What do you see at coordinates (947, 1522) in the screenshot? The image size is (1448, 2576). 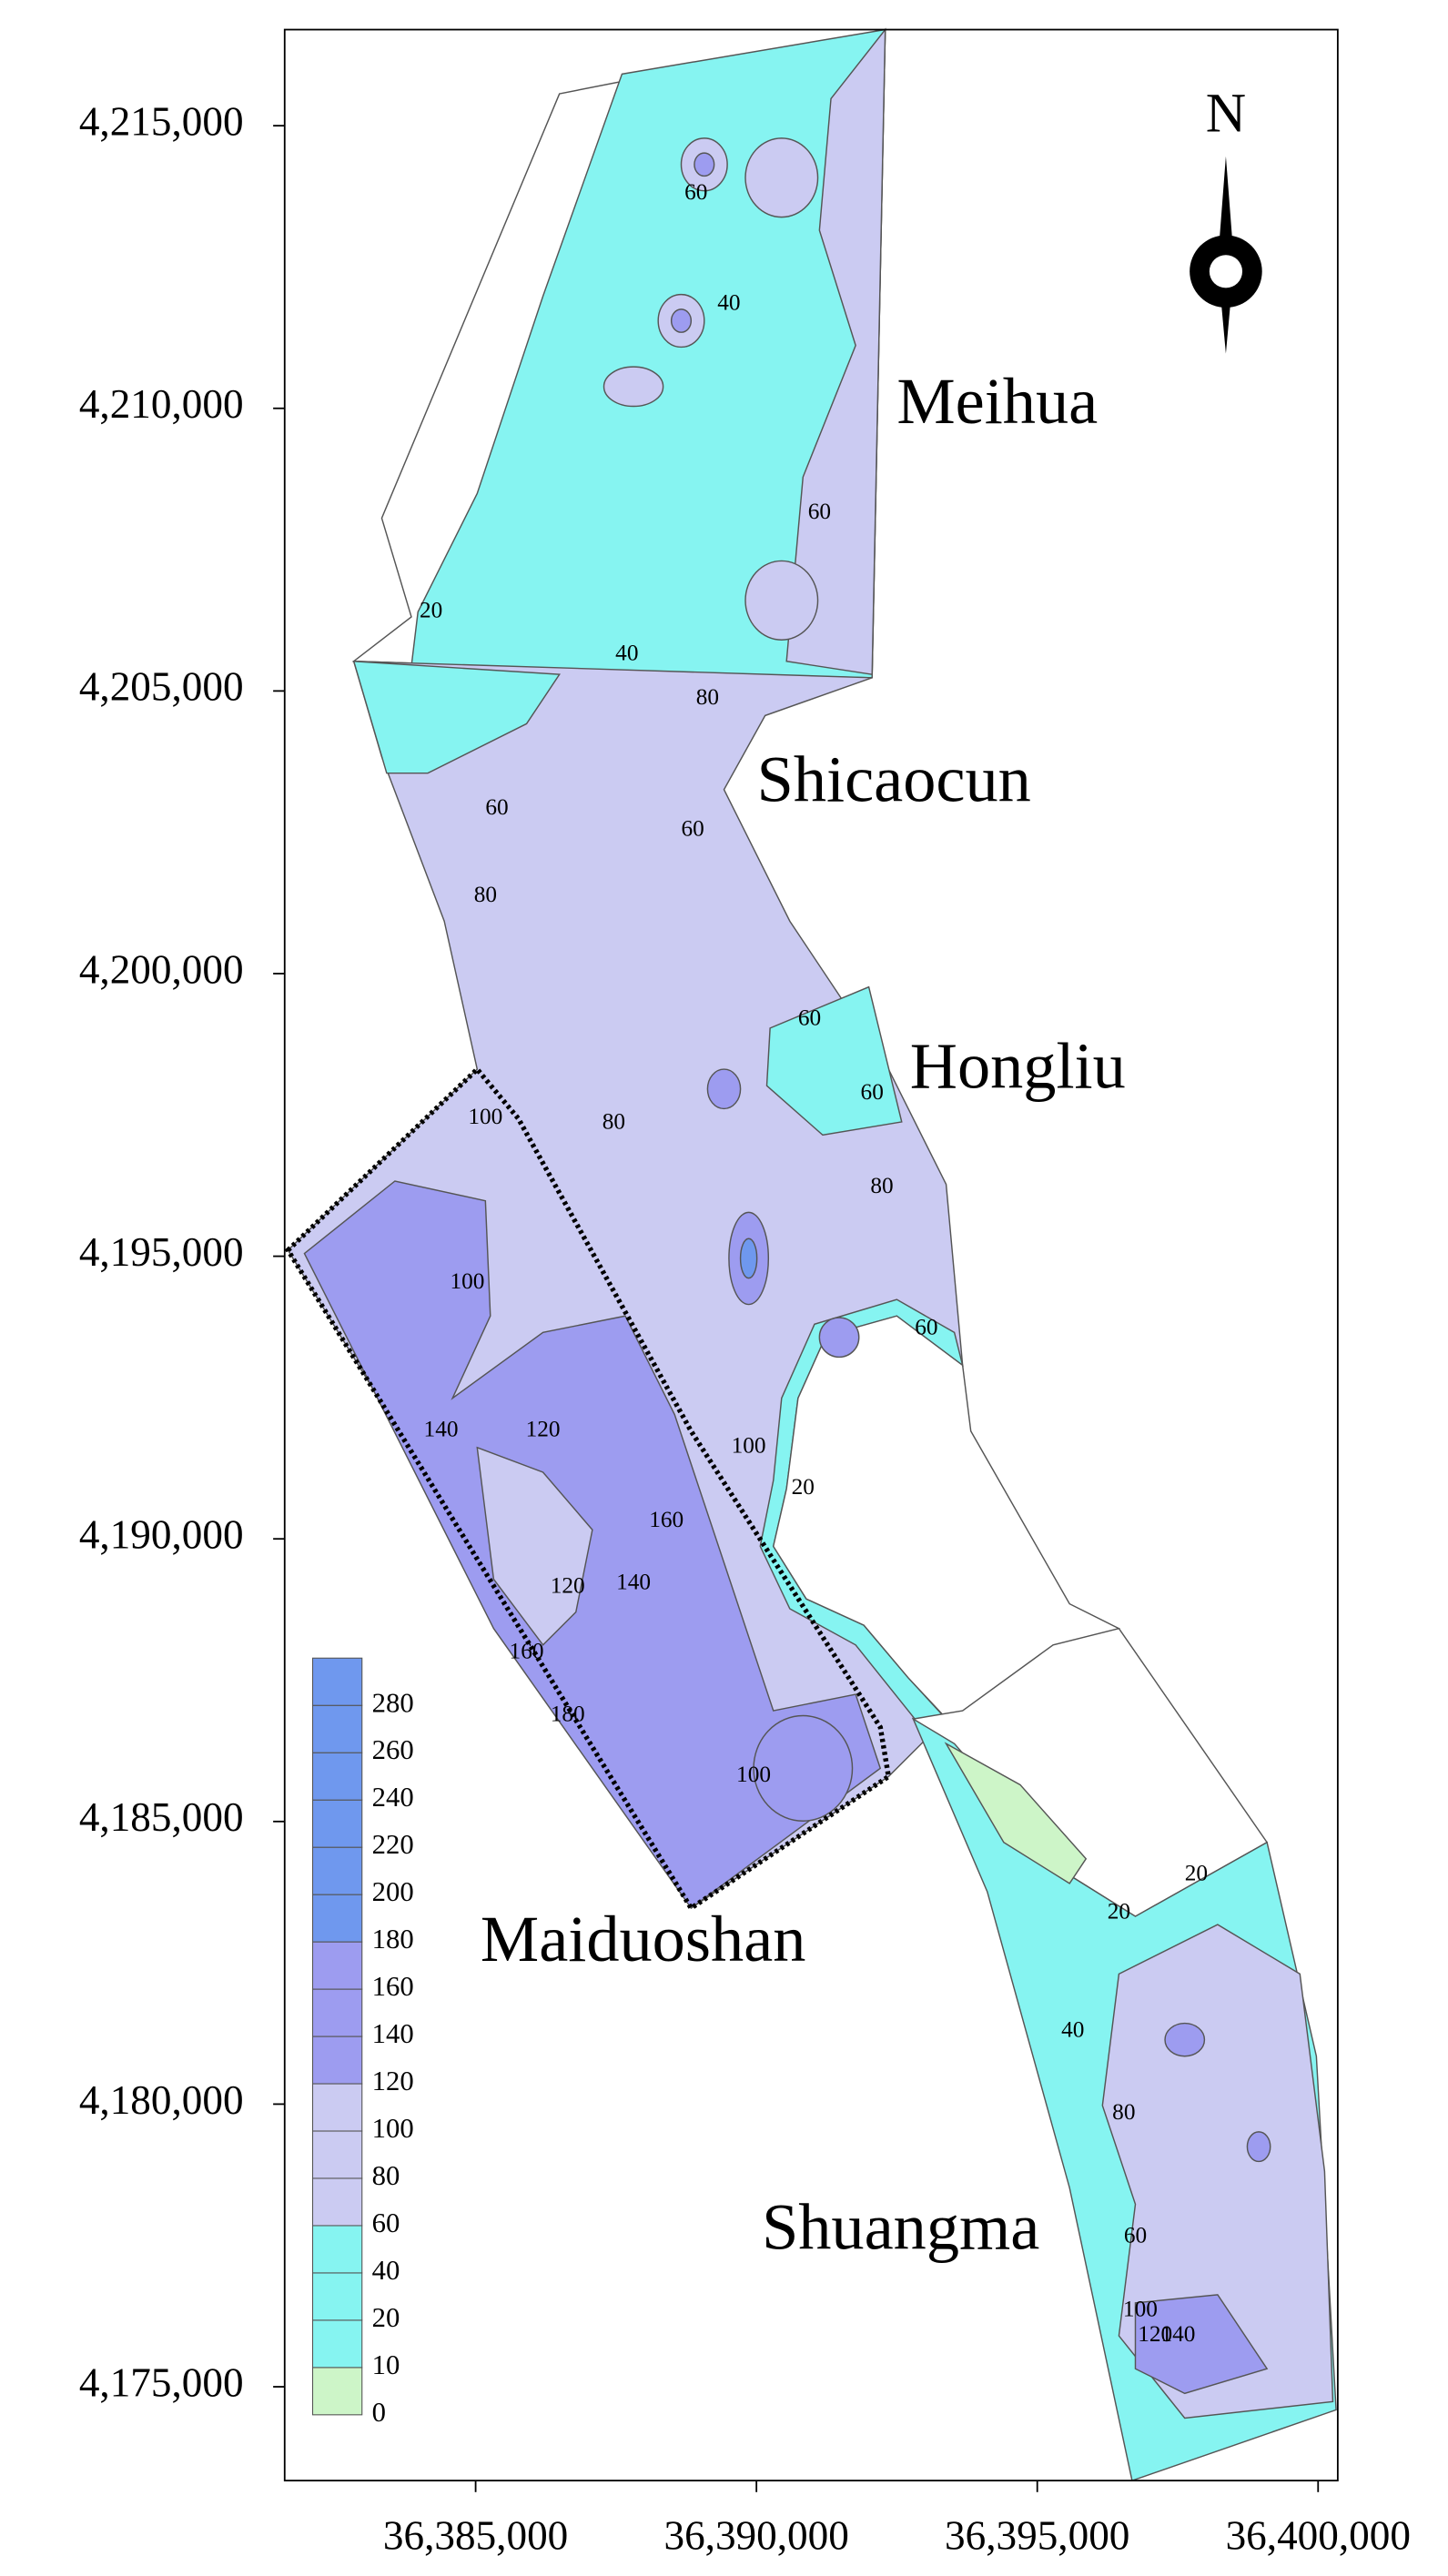 I see `lake` at bounding box center [947, 1522].